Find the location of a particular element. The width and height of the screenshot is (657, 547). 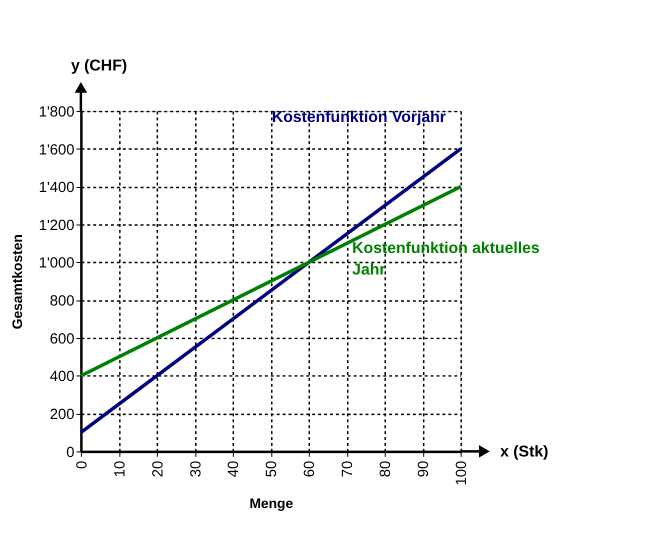

y-tick-label: 0 is located at coordinates (70, 452).